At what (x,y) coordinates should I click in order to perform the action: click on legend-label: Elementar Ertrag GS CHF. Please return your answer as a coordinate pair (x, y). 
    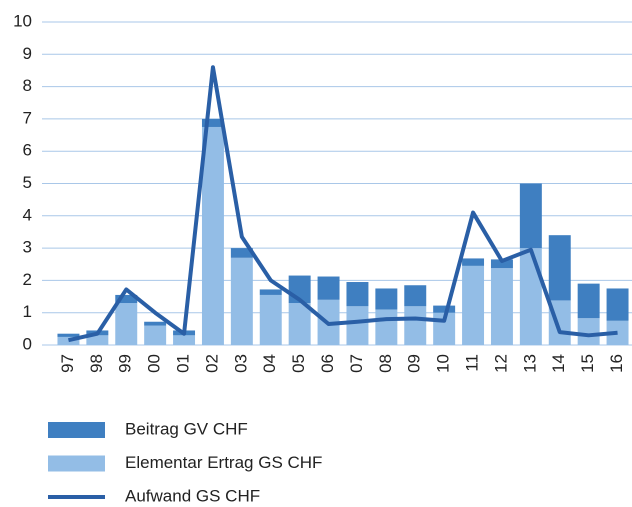
    Looking at the image, I should click on (223, 462).